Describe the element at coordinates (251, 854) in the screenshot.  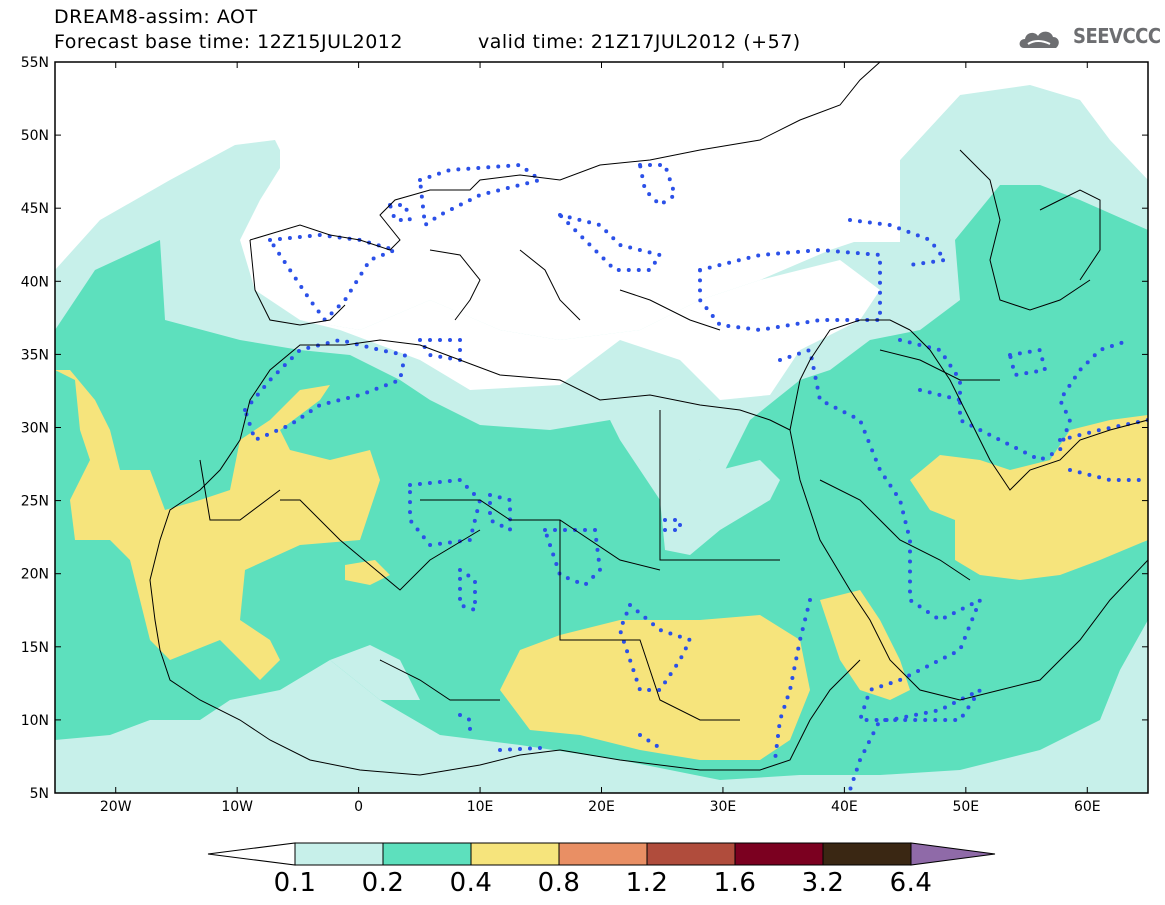
I see `colorbar-min-triangle` at that location.